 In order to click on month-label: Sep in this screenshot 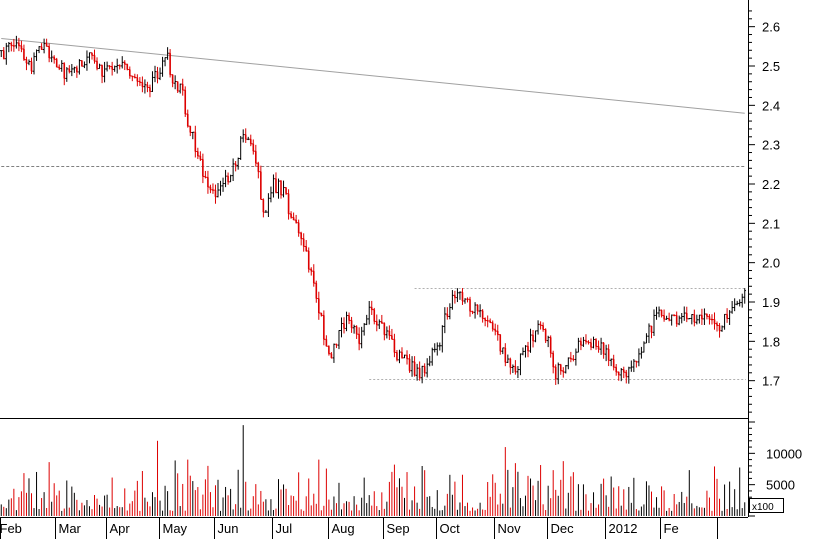, I will do `click(398, 528)`.